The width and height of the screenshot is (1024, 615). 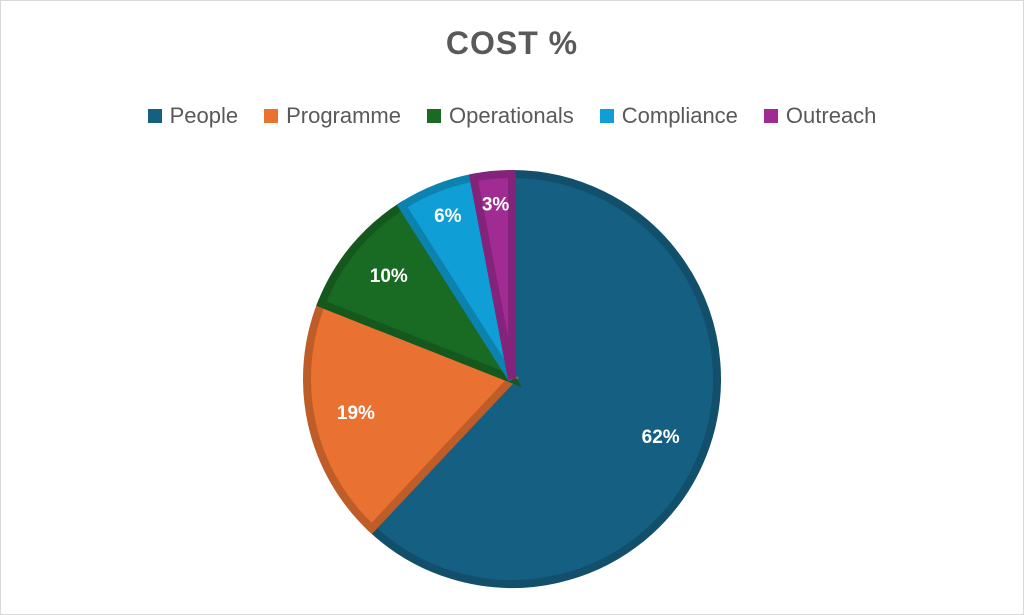 I want to click on data-label-operationals: 10%, so click(x=389, y=276).